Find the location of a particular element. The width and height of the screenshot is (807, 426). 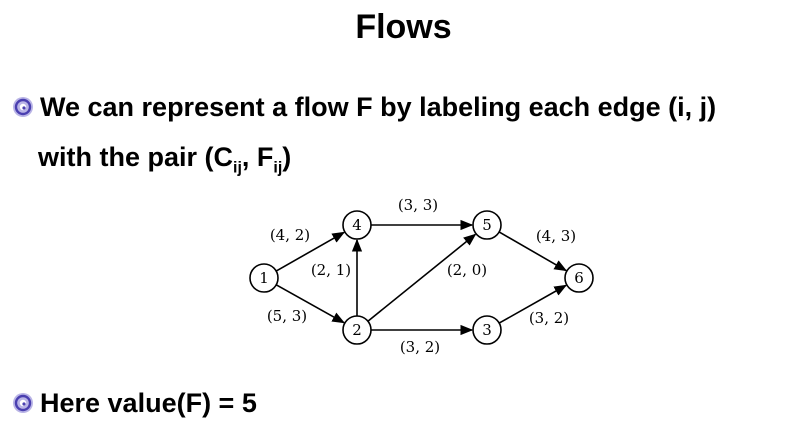

bullet-2: Here value(F) = 5 is located at coordinates (134, 403).